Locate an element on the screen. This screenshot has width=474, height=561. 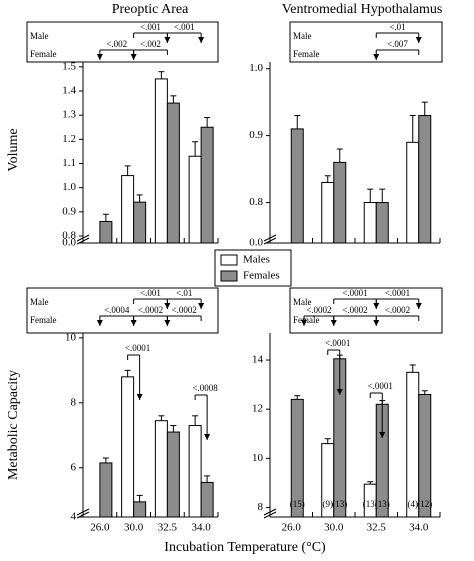
y-tick-label: 1.5 is located at coordinates (69, 66).